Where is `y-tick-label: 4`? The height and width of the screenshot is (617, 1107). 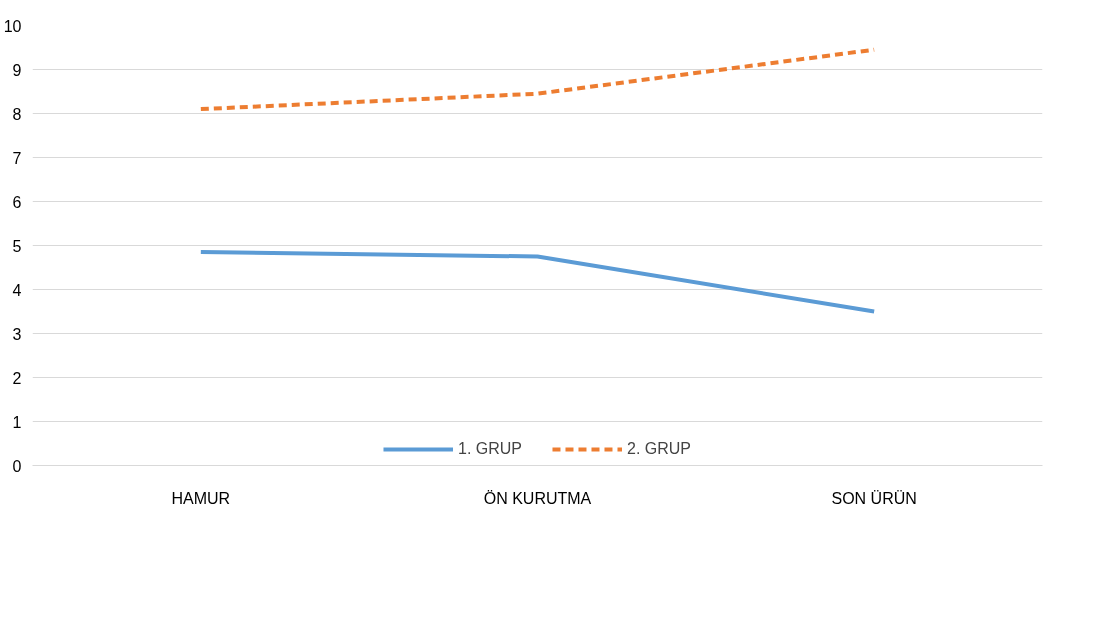
y-tick-label: 4 is located at coordinates (17, 290).